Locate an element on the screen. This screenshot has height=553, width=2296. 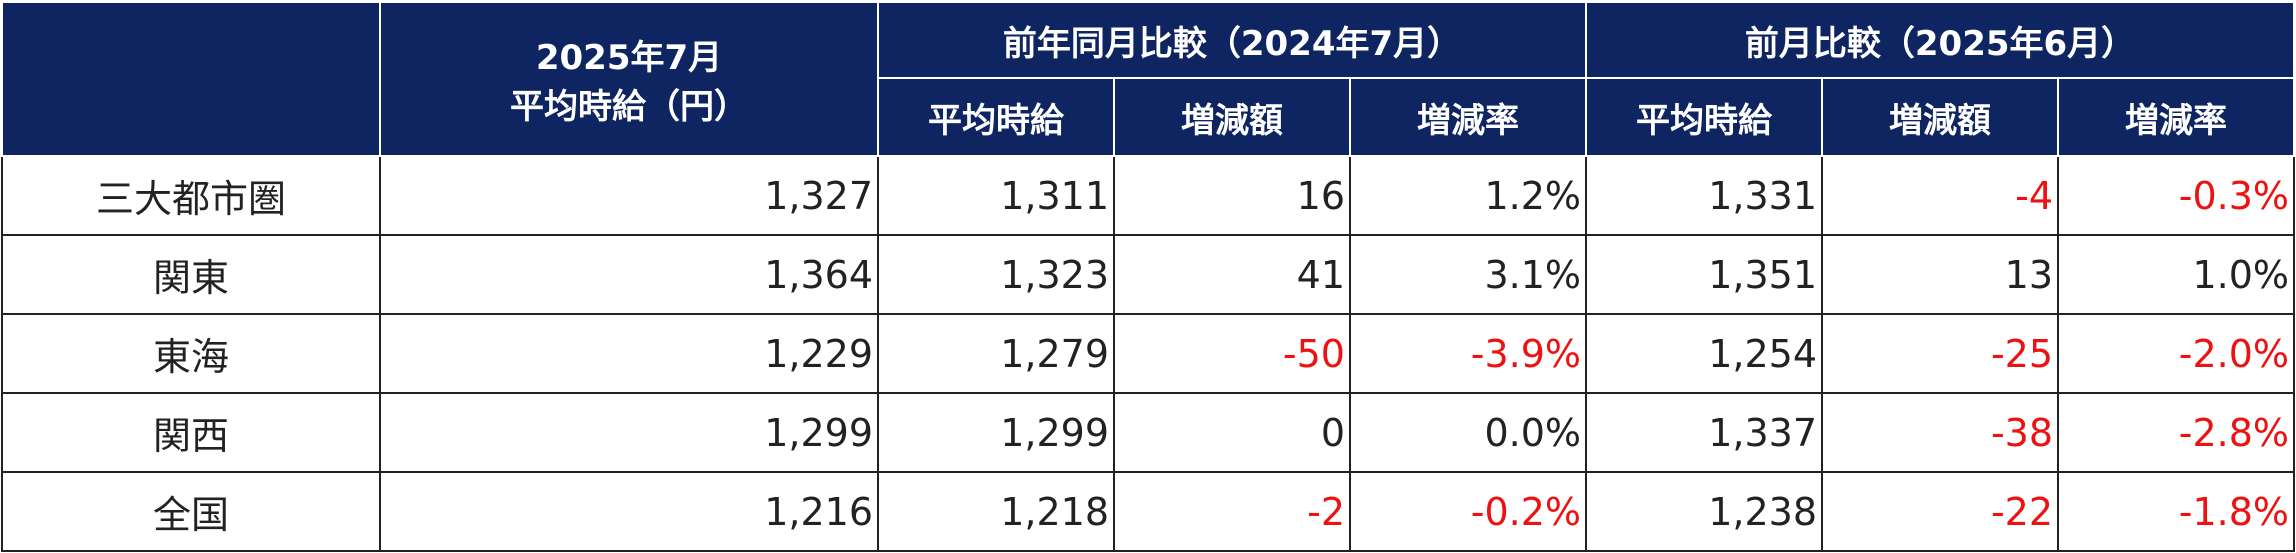
value-cell: 1,238 is located at coordinates (1704, 511).